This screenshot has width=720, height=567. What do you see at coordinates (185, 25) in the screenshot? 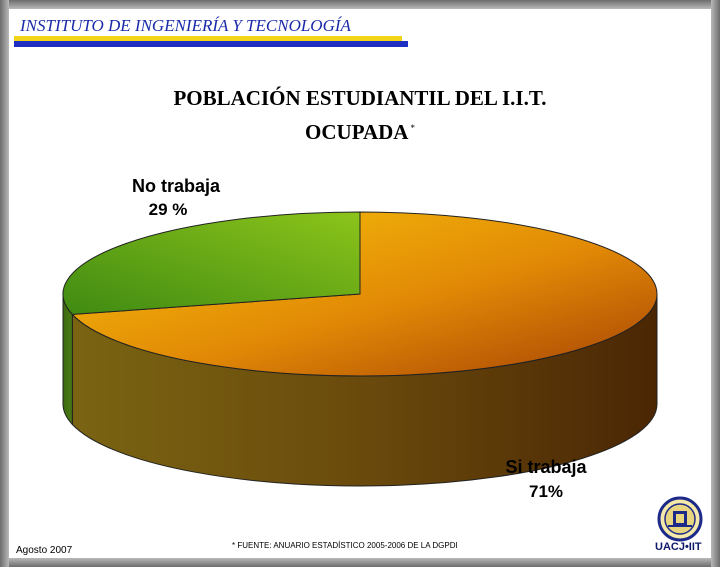
I see `institute-header: INSTITUTO DE INGENIERÍA Y TECNOLOGÍA` at bounding box center [185, 25].